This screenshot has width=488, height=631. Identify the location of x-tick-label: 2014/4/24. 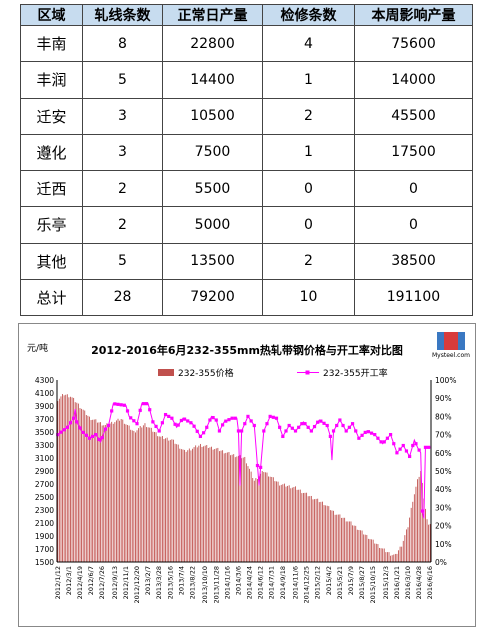
(250, 582).